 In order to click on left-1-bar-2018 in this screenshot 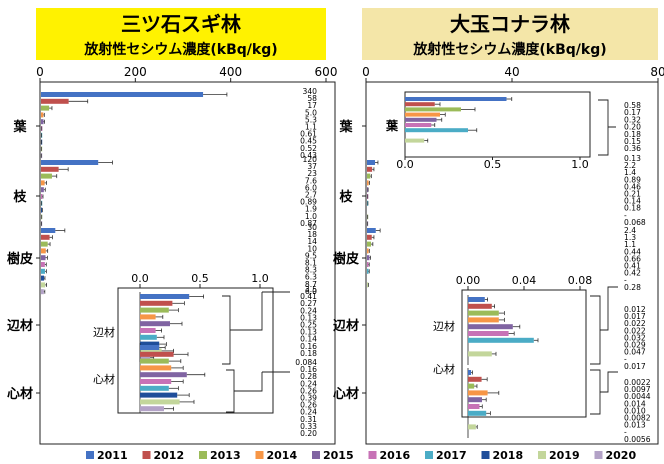, I will do `click(42, 210)`.